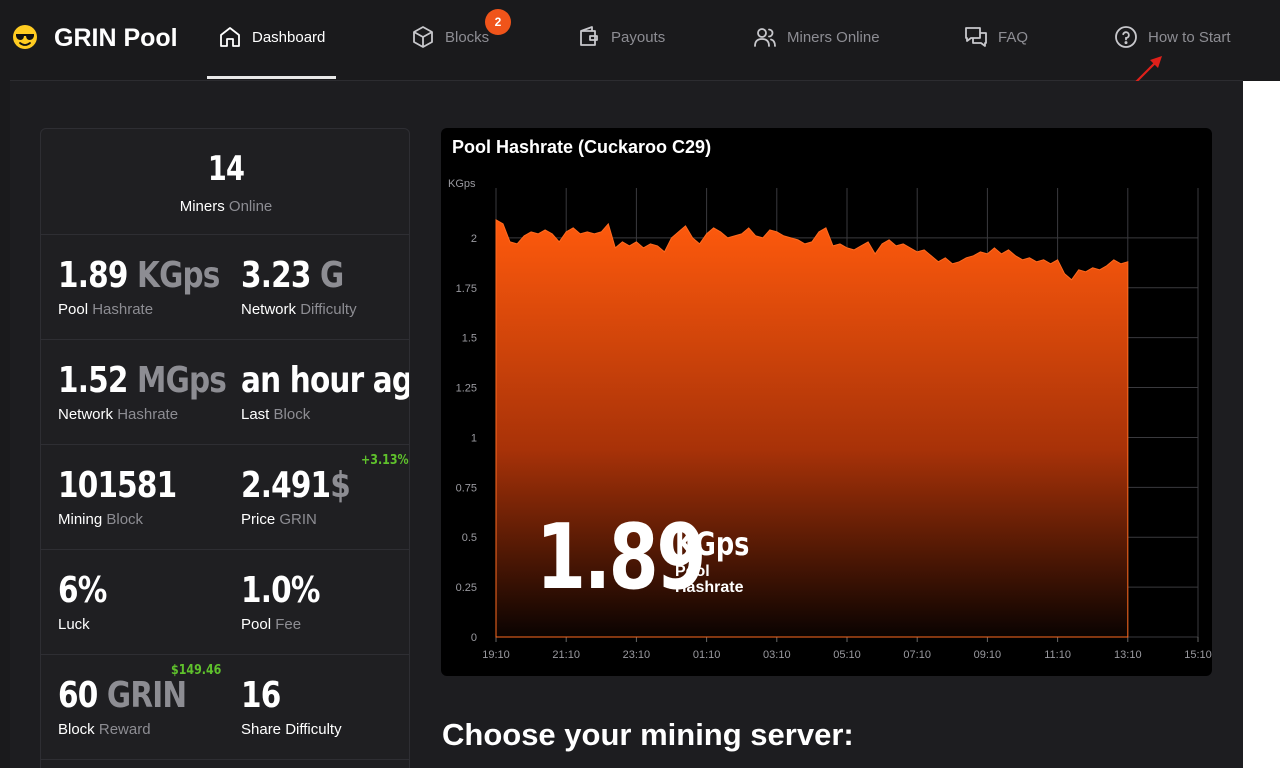  What do you see at coordinates (469, 538) in the screenshot?
I see `y-tick-label: 0.5` at bounding box center [469, 538].